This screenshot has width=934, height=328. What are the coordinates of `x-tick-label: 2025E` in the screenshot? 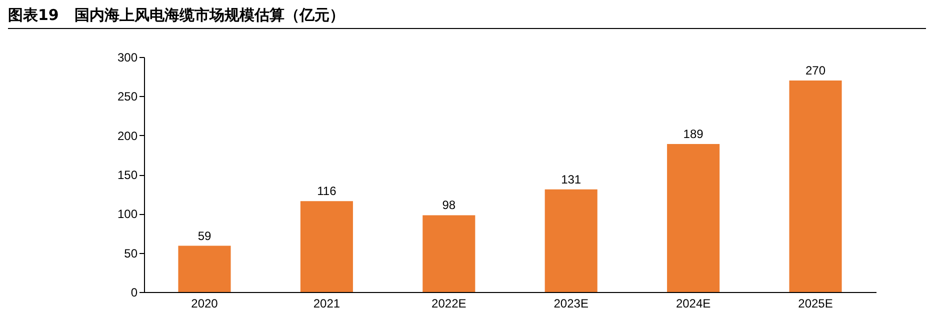 It's located at (815, 303).